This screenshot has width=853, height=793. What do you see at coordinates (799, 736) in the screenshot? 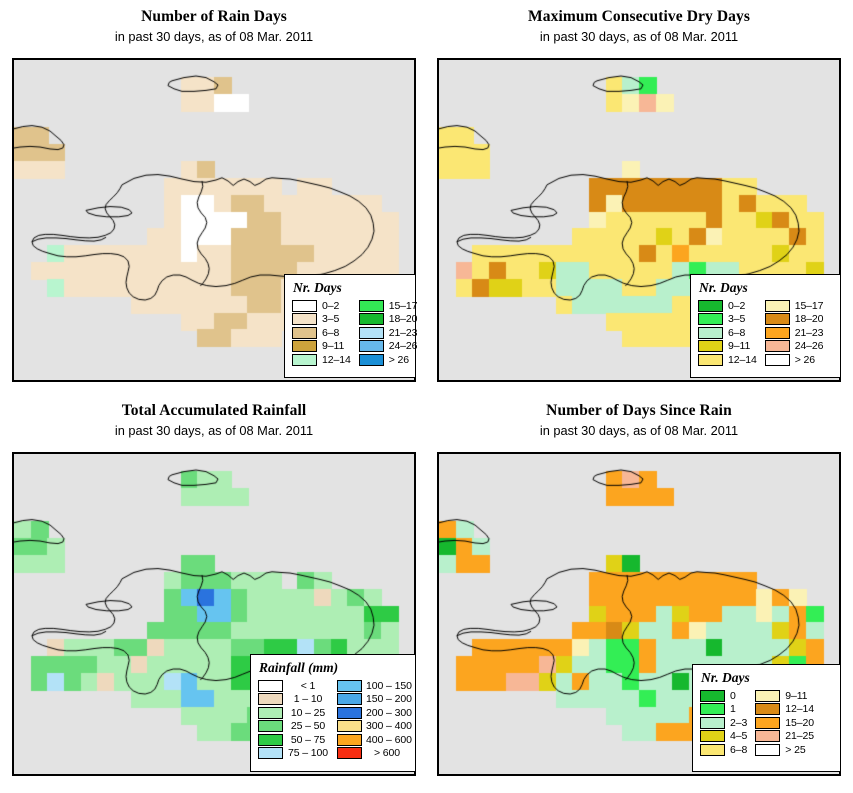
I see `legend-label: 21–25` at bounding box center [799, 736].